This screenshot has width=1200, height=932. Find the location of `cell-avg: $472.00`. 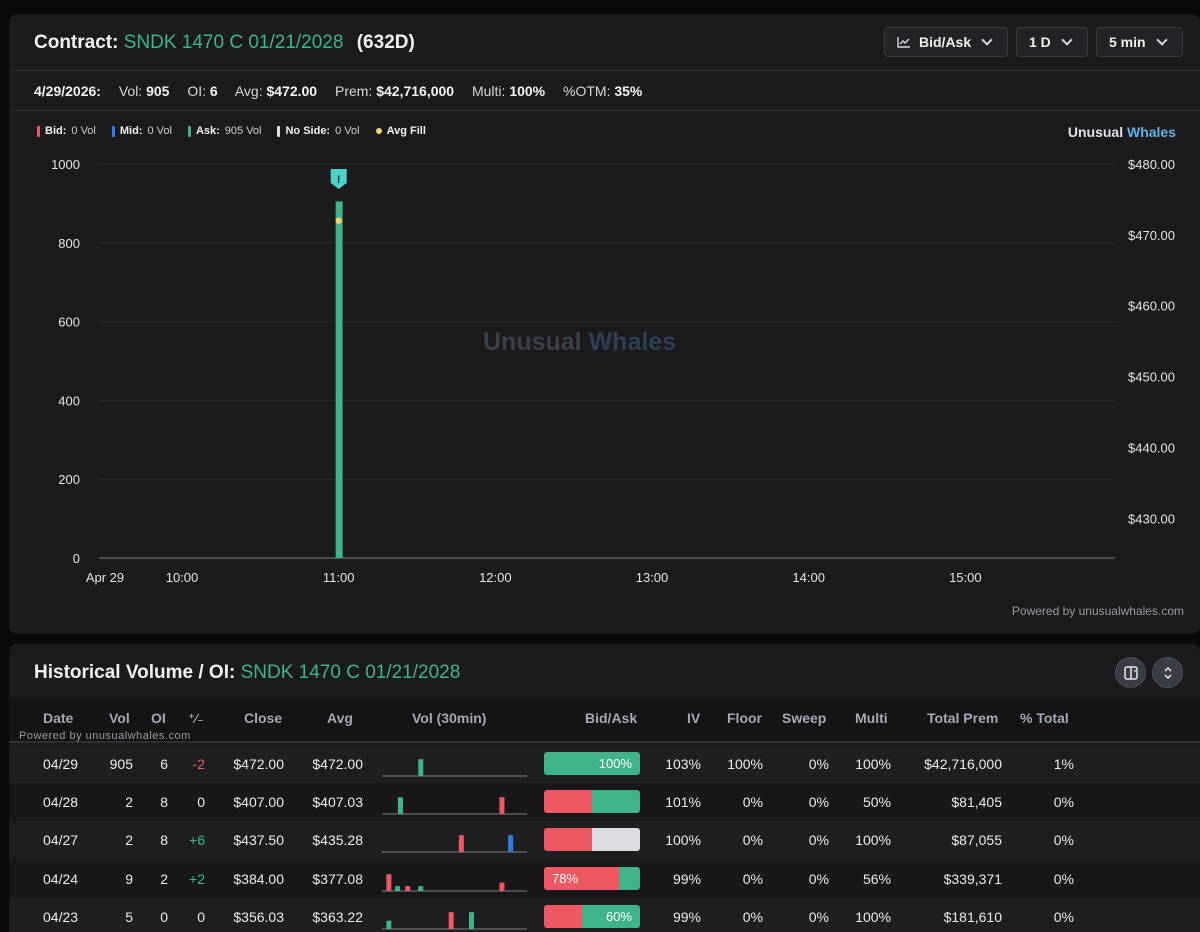

cell-avg: $472.00 is located at coordinates (337, 764).